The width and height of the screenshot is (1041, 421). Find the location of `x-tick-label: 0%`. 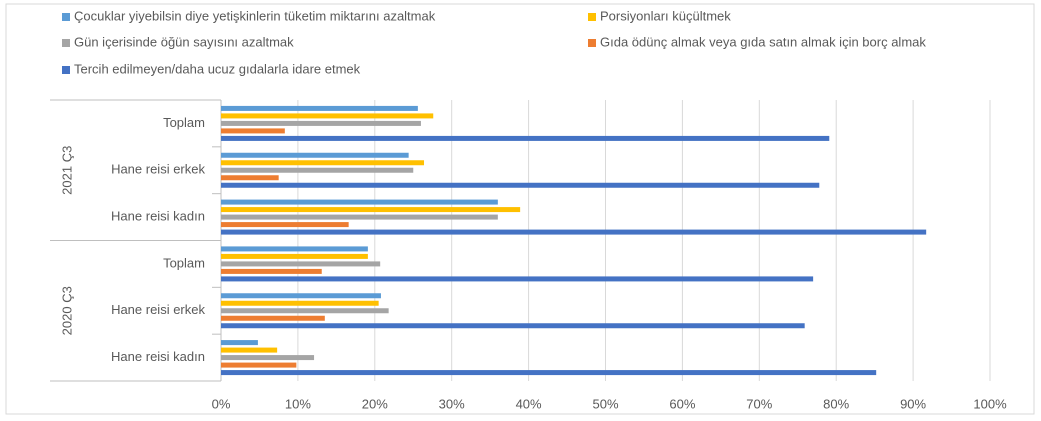

x-tick-label: 0% is located at coordinates (221, 403).